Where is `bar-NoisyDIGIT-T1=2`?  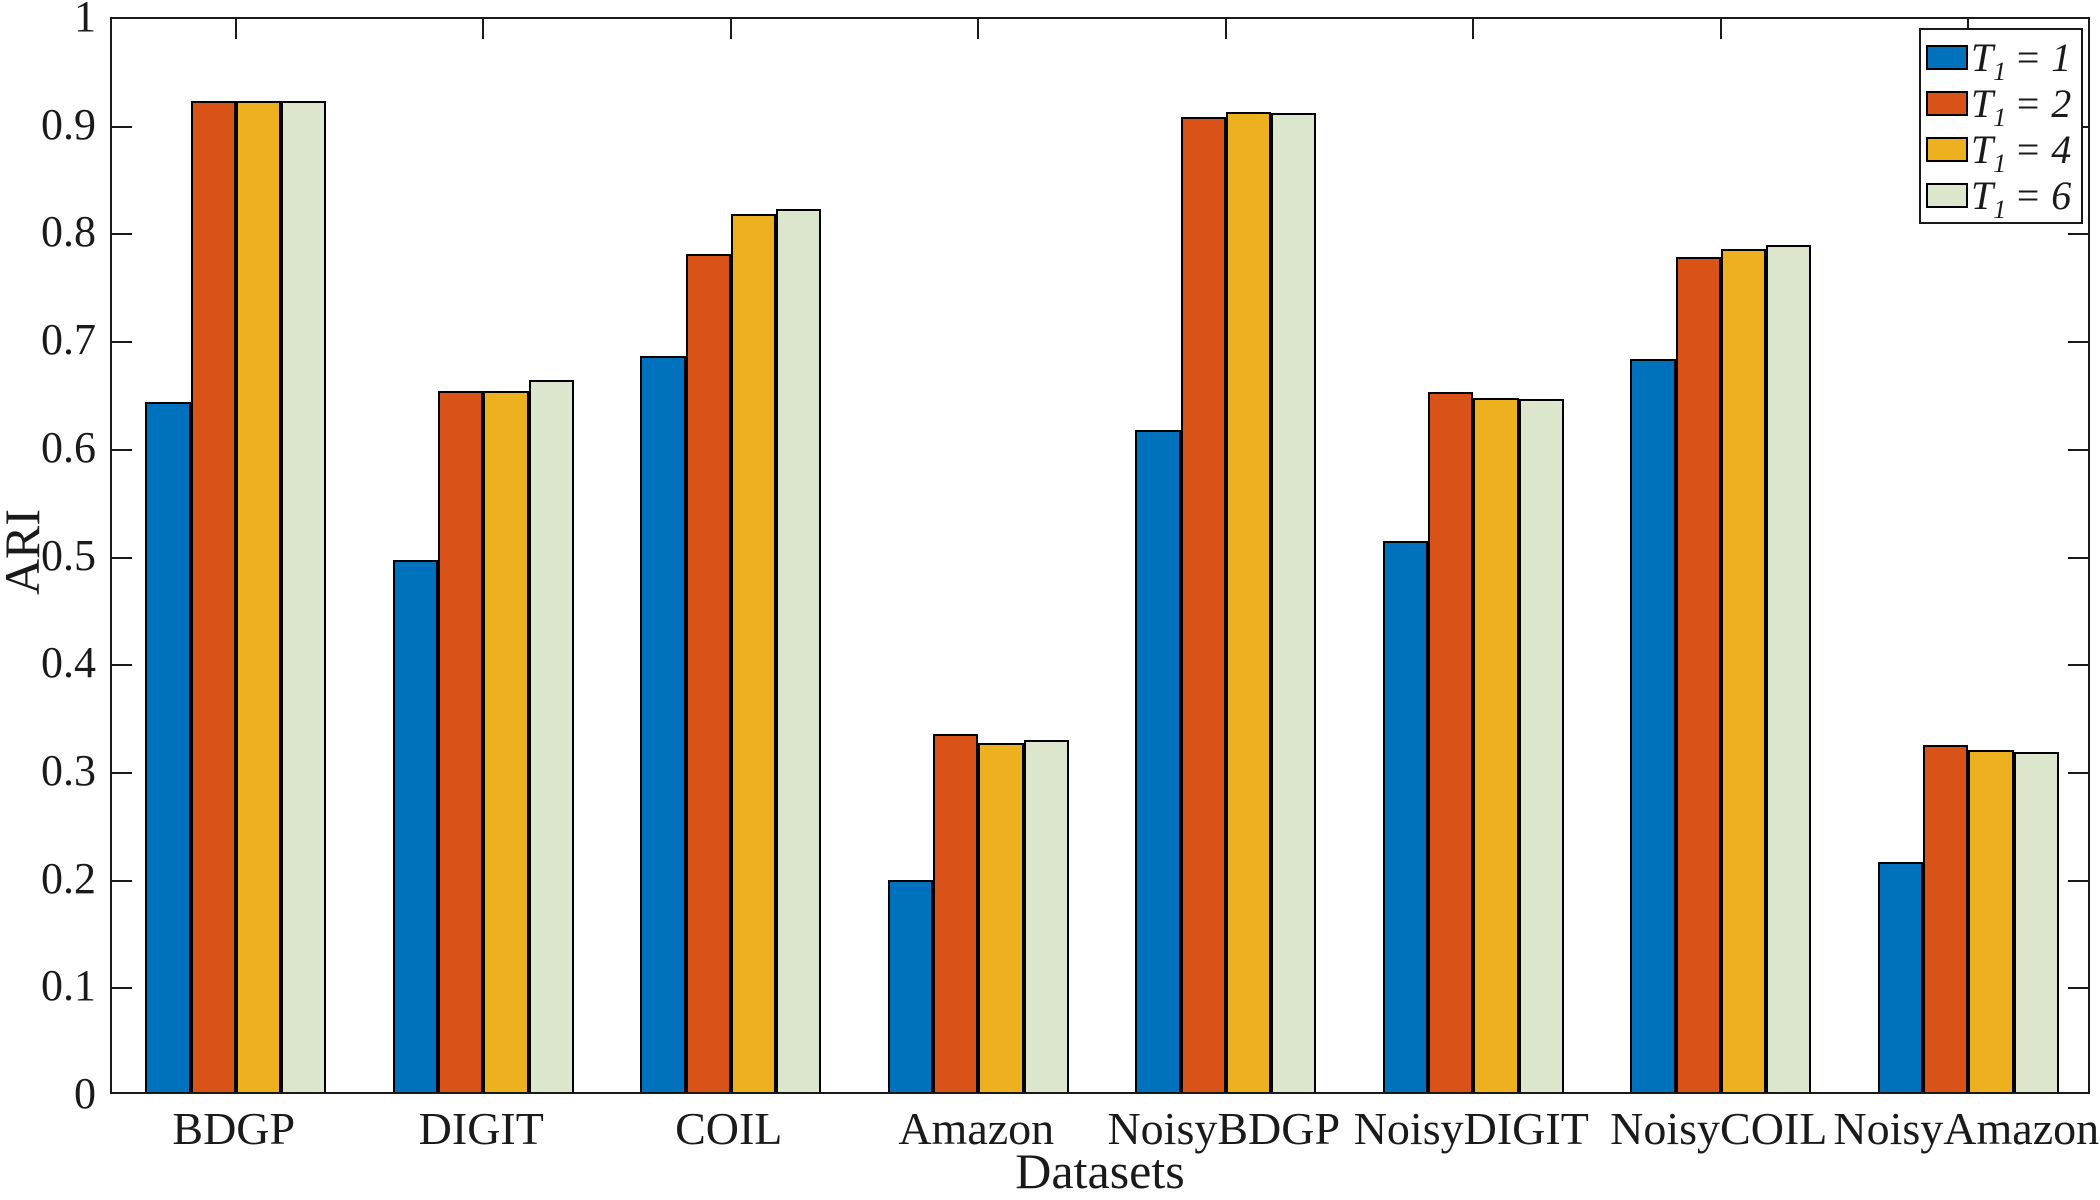
bar-NoisyDIGIT-T1=2 is located at coordinates (1451, 742).